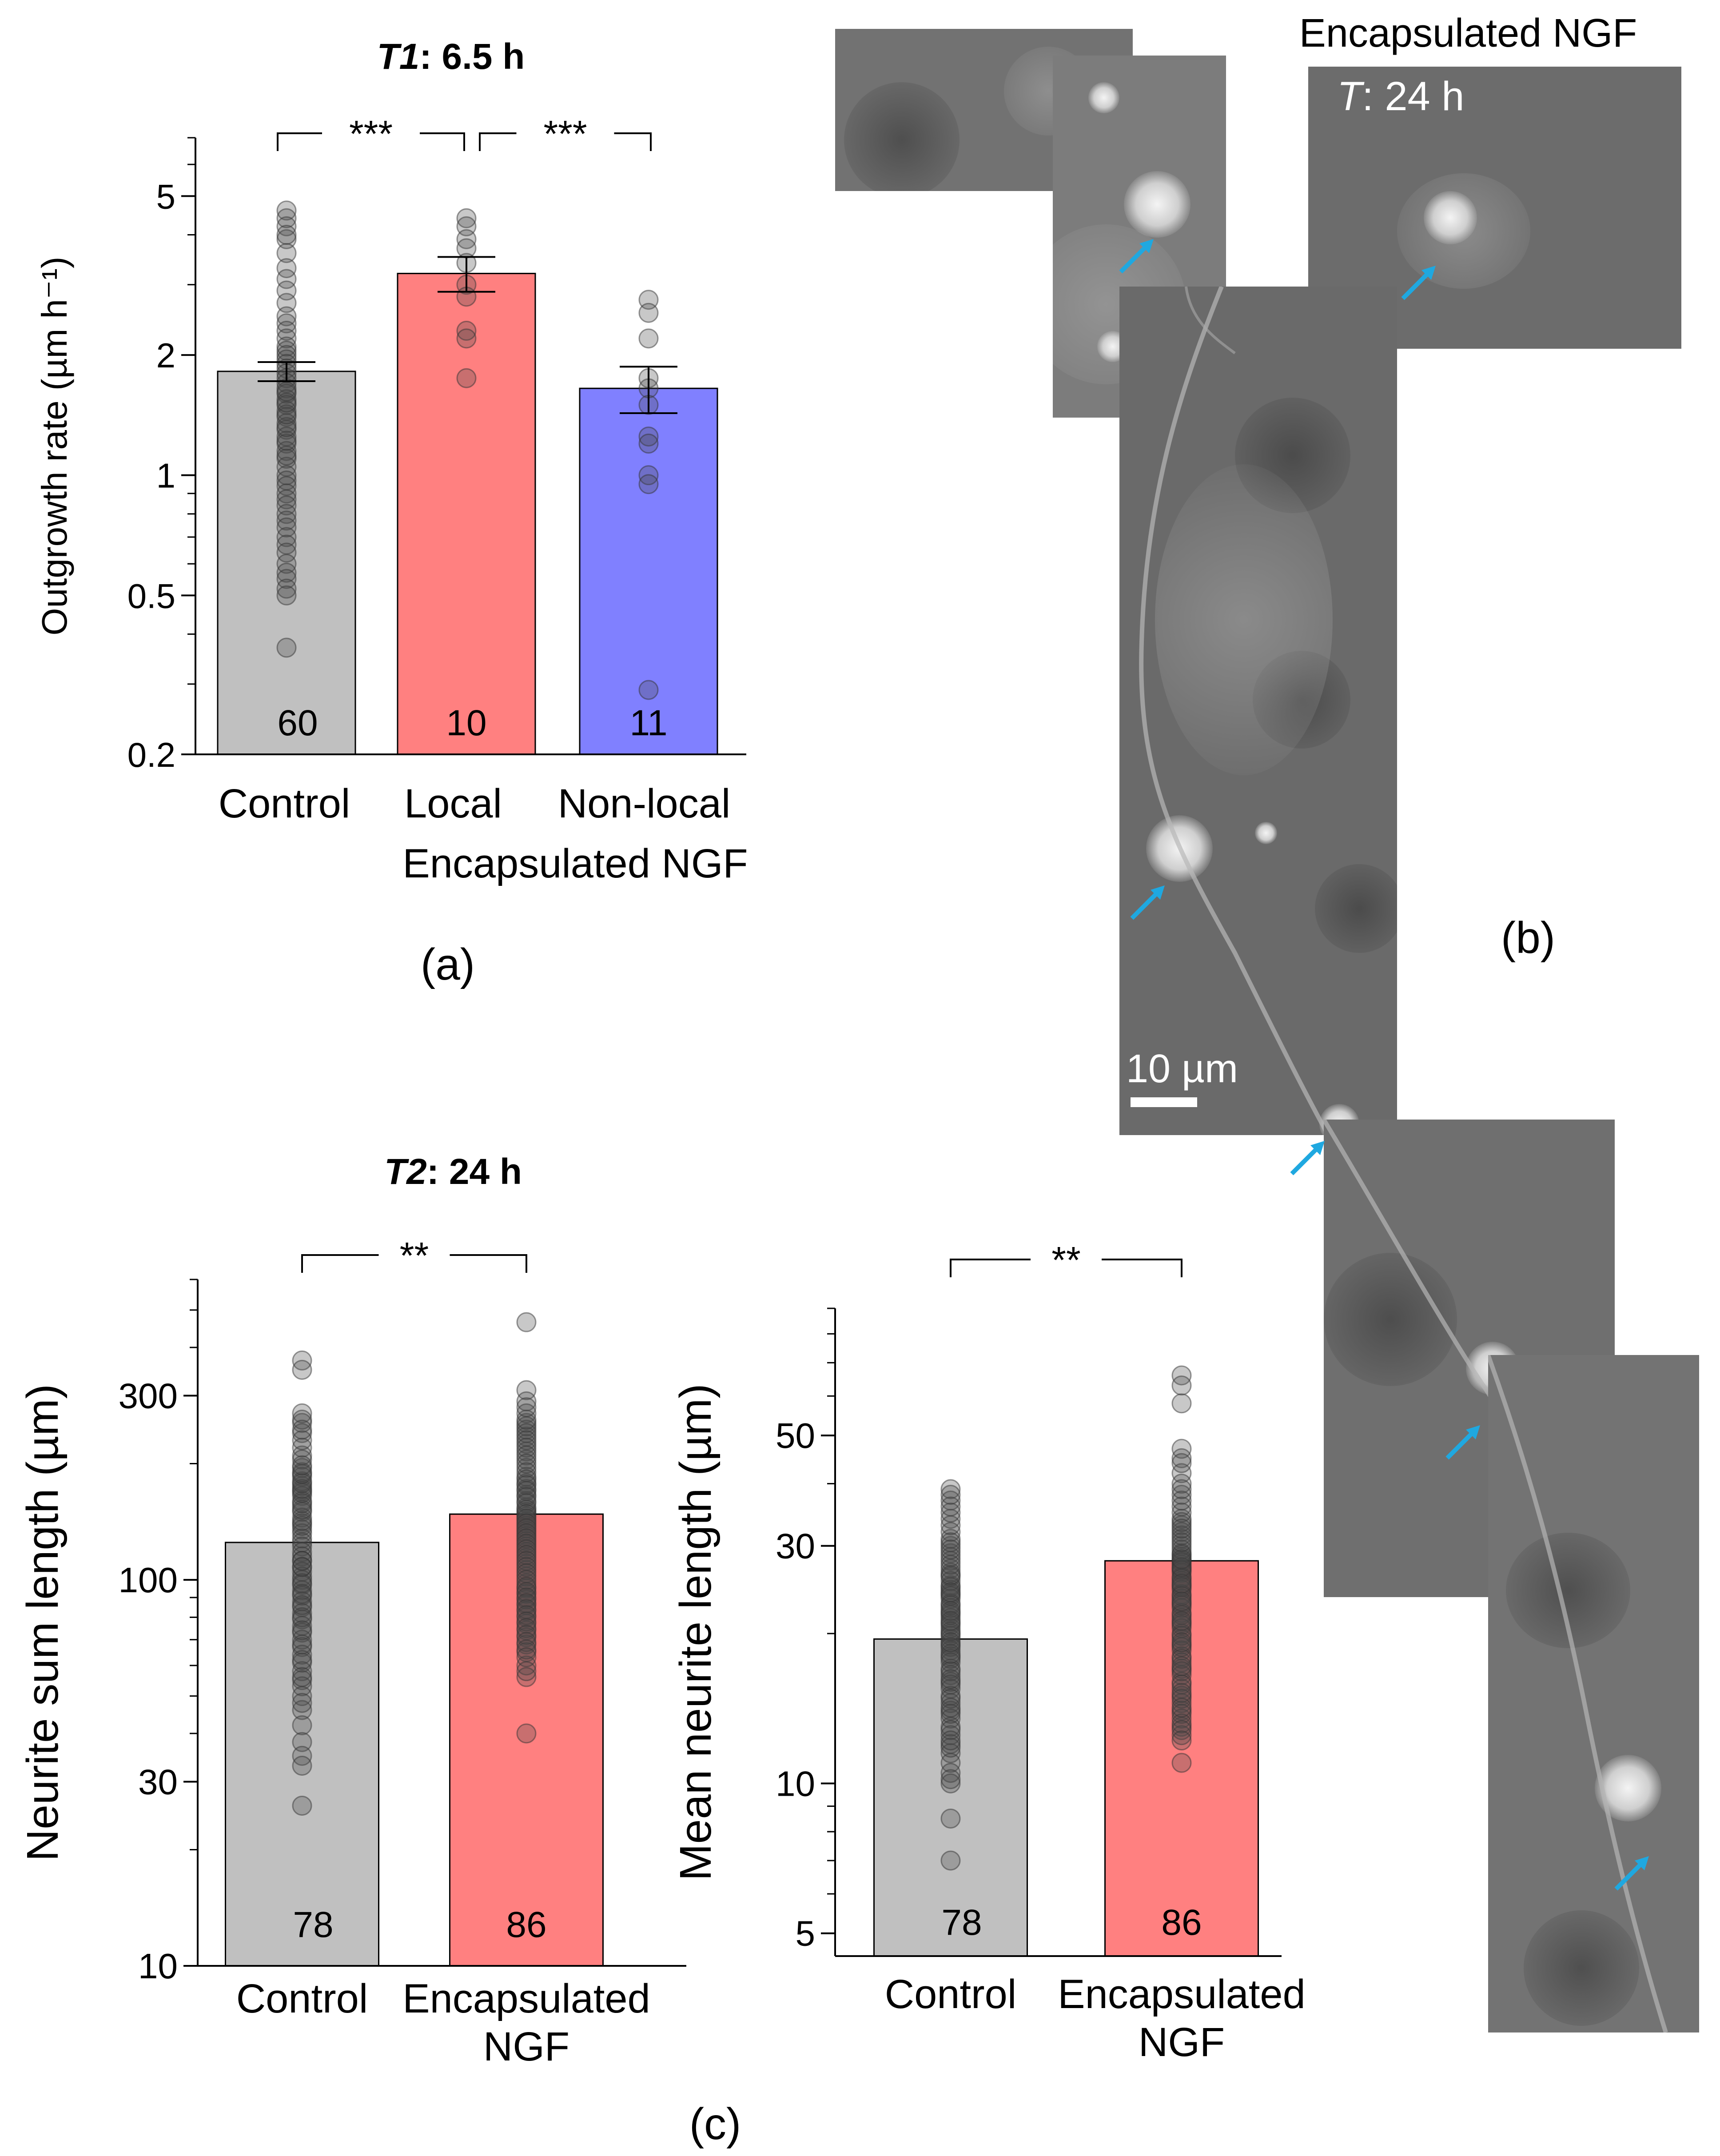  I want to click on panel-label-a: (a), so click(448, 964).